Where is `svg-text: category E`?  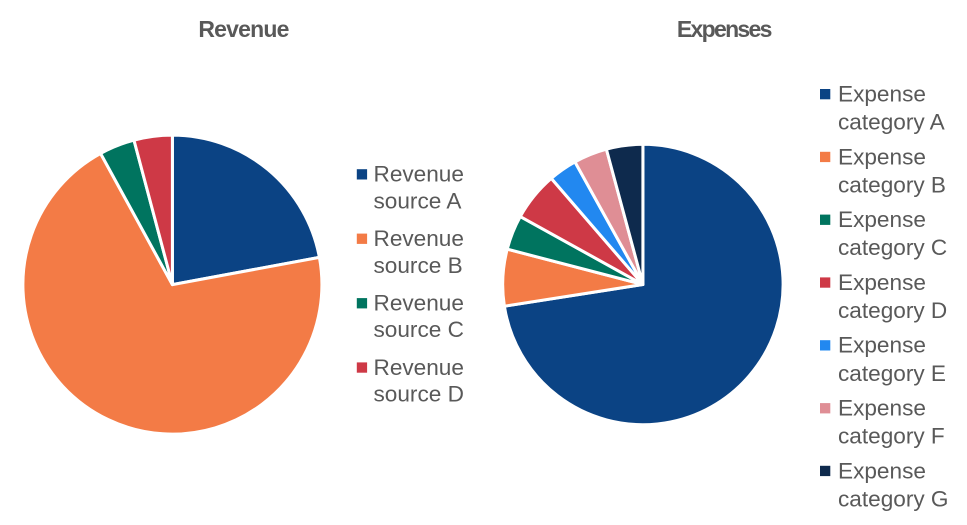 svg-text: category E is located at coordinates (892, 373).